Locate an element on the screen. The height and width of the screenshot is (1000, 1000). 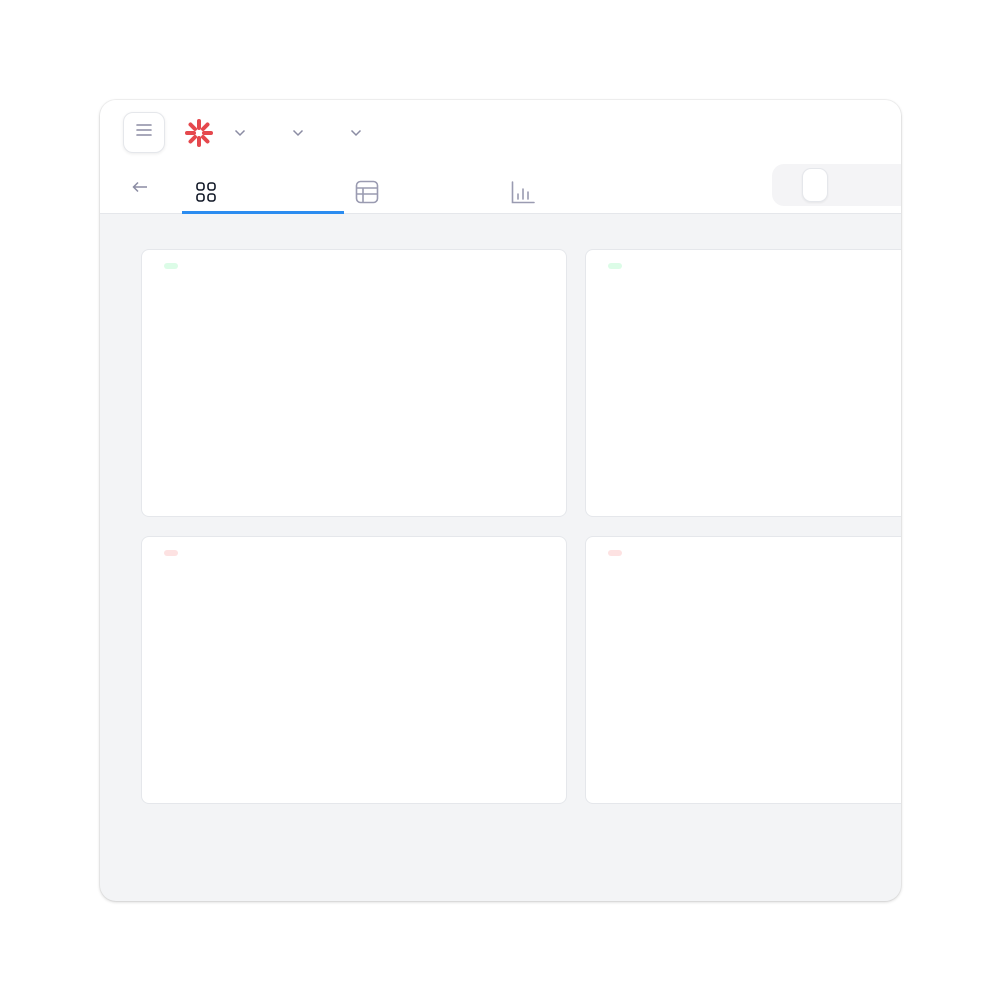
hamburger-icon is located at coordinates (144, 132).